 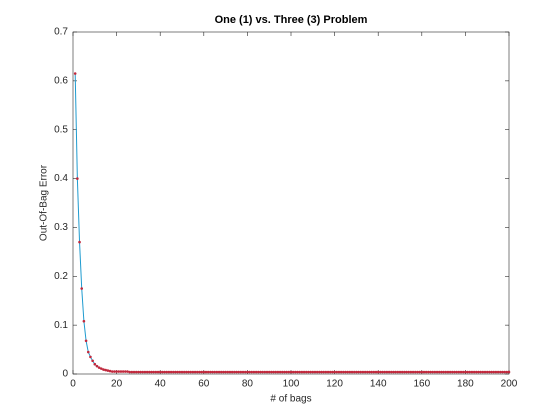 What do you see at coordinates (61, 80) in the screenshot?
I see `y-tick-label: 0.6` at bounding box center [61, 80].